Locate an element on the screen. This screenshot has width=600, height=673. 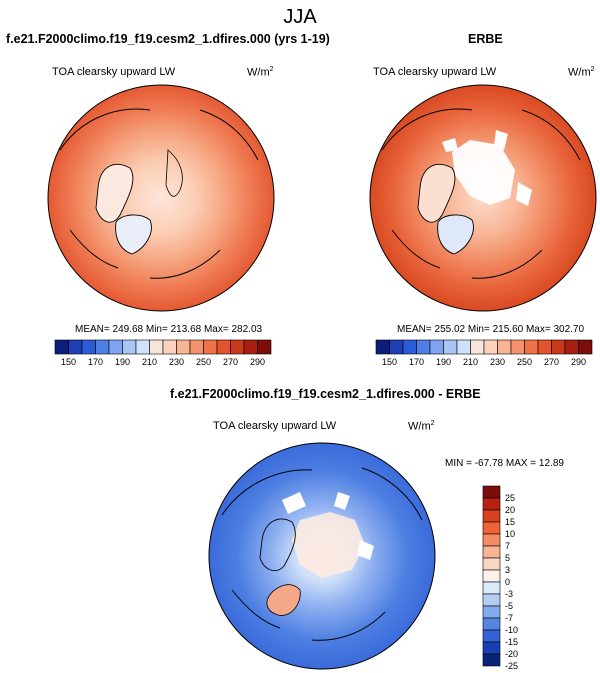
panel2-colorbar: 150 170 190 210 230 250 270 290 is located at coordinates (484, 353).